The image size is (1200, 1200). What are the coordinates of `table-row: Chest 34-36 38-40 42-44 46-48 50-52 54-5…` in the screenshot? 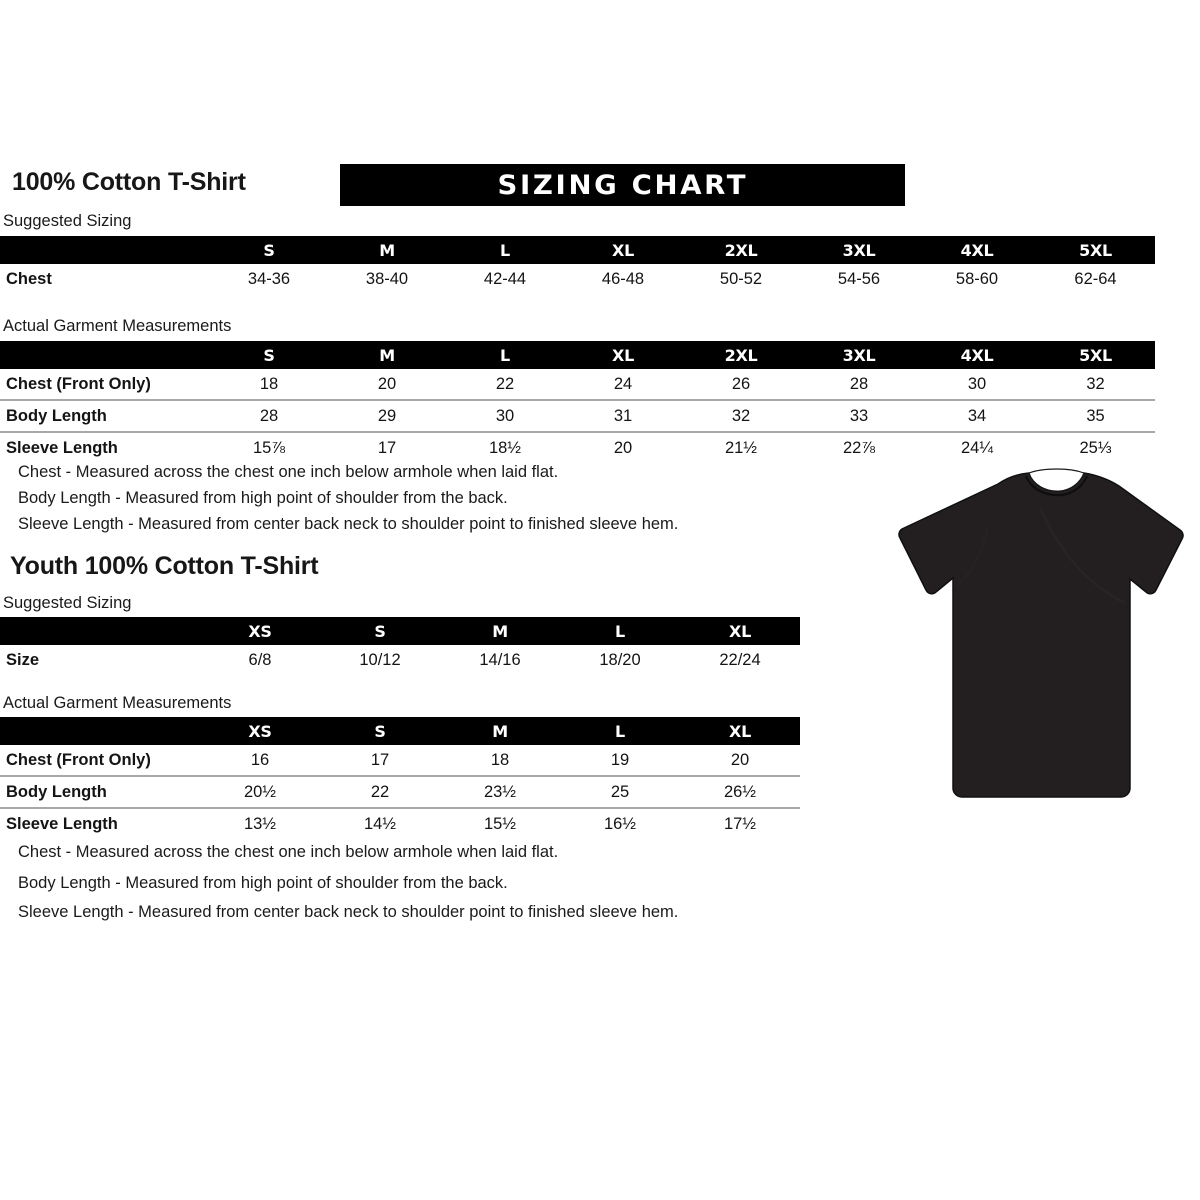 It's located at (577, 279).